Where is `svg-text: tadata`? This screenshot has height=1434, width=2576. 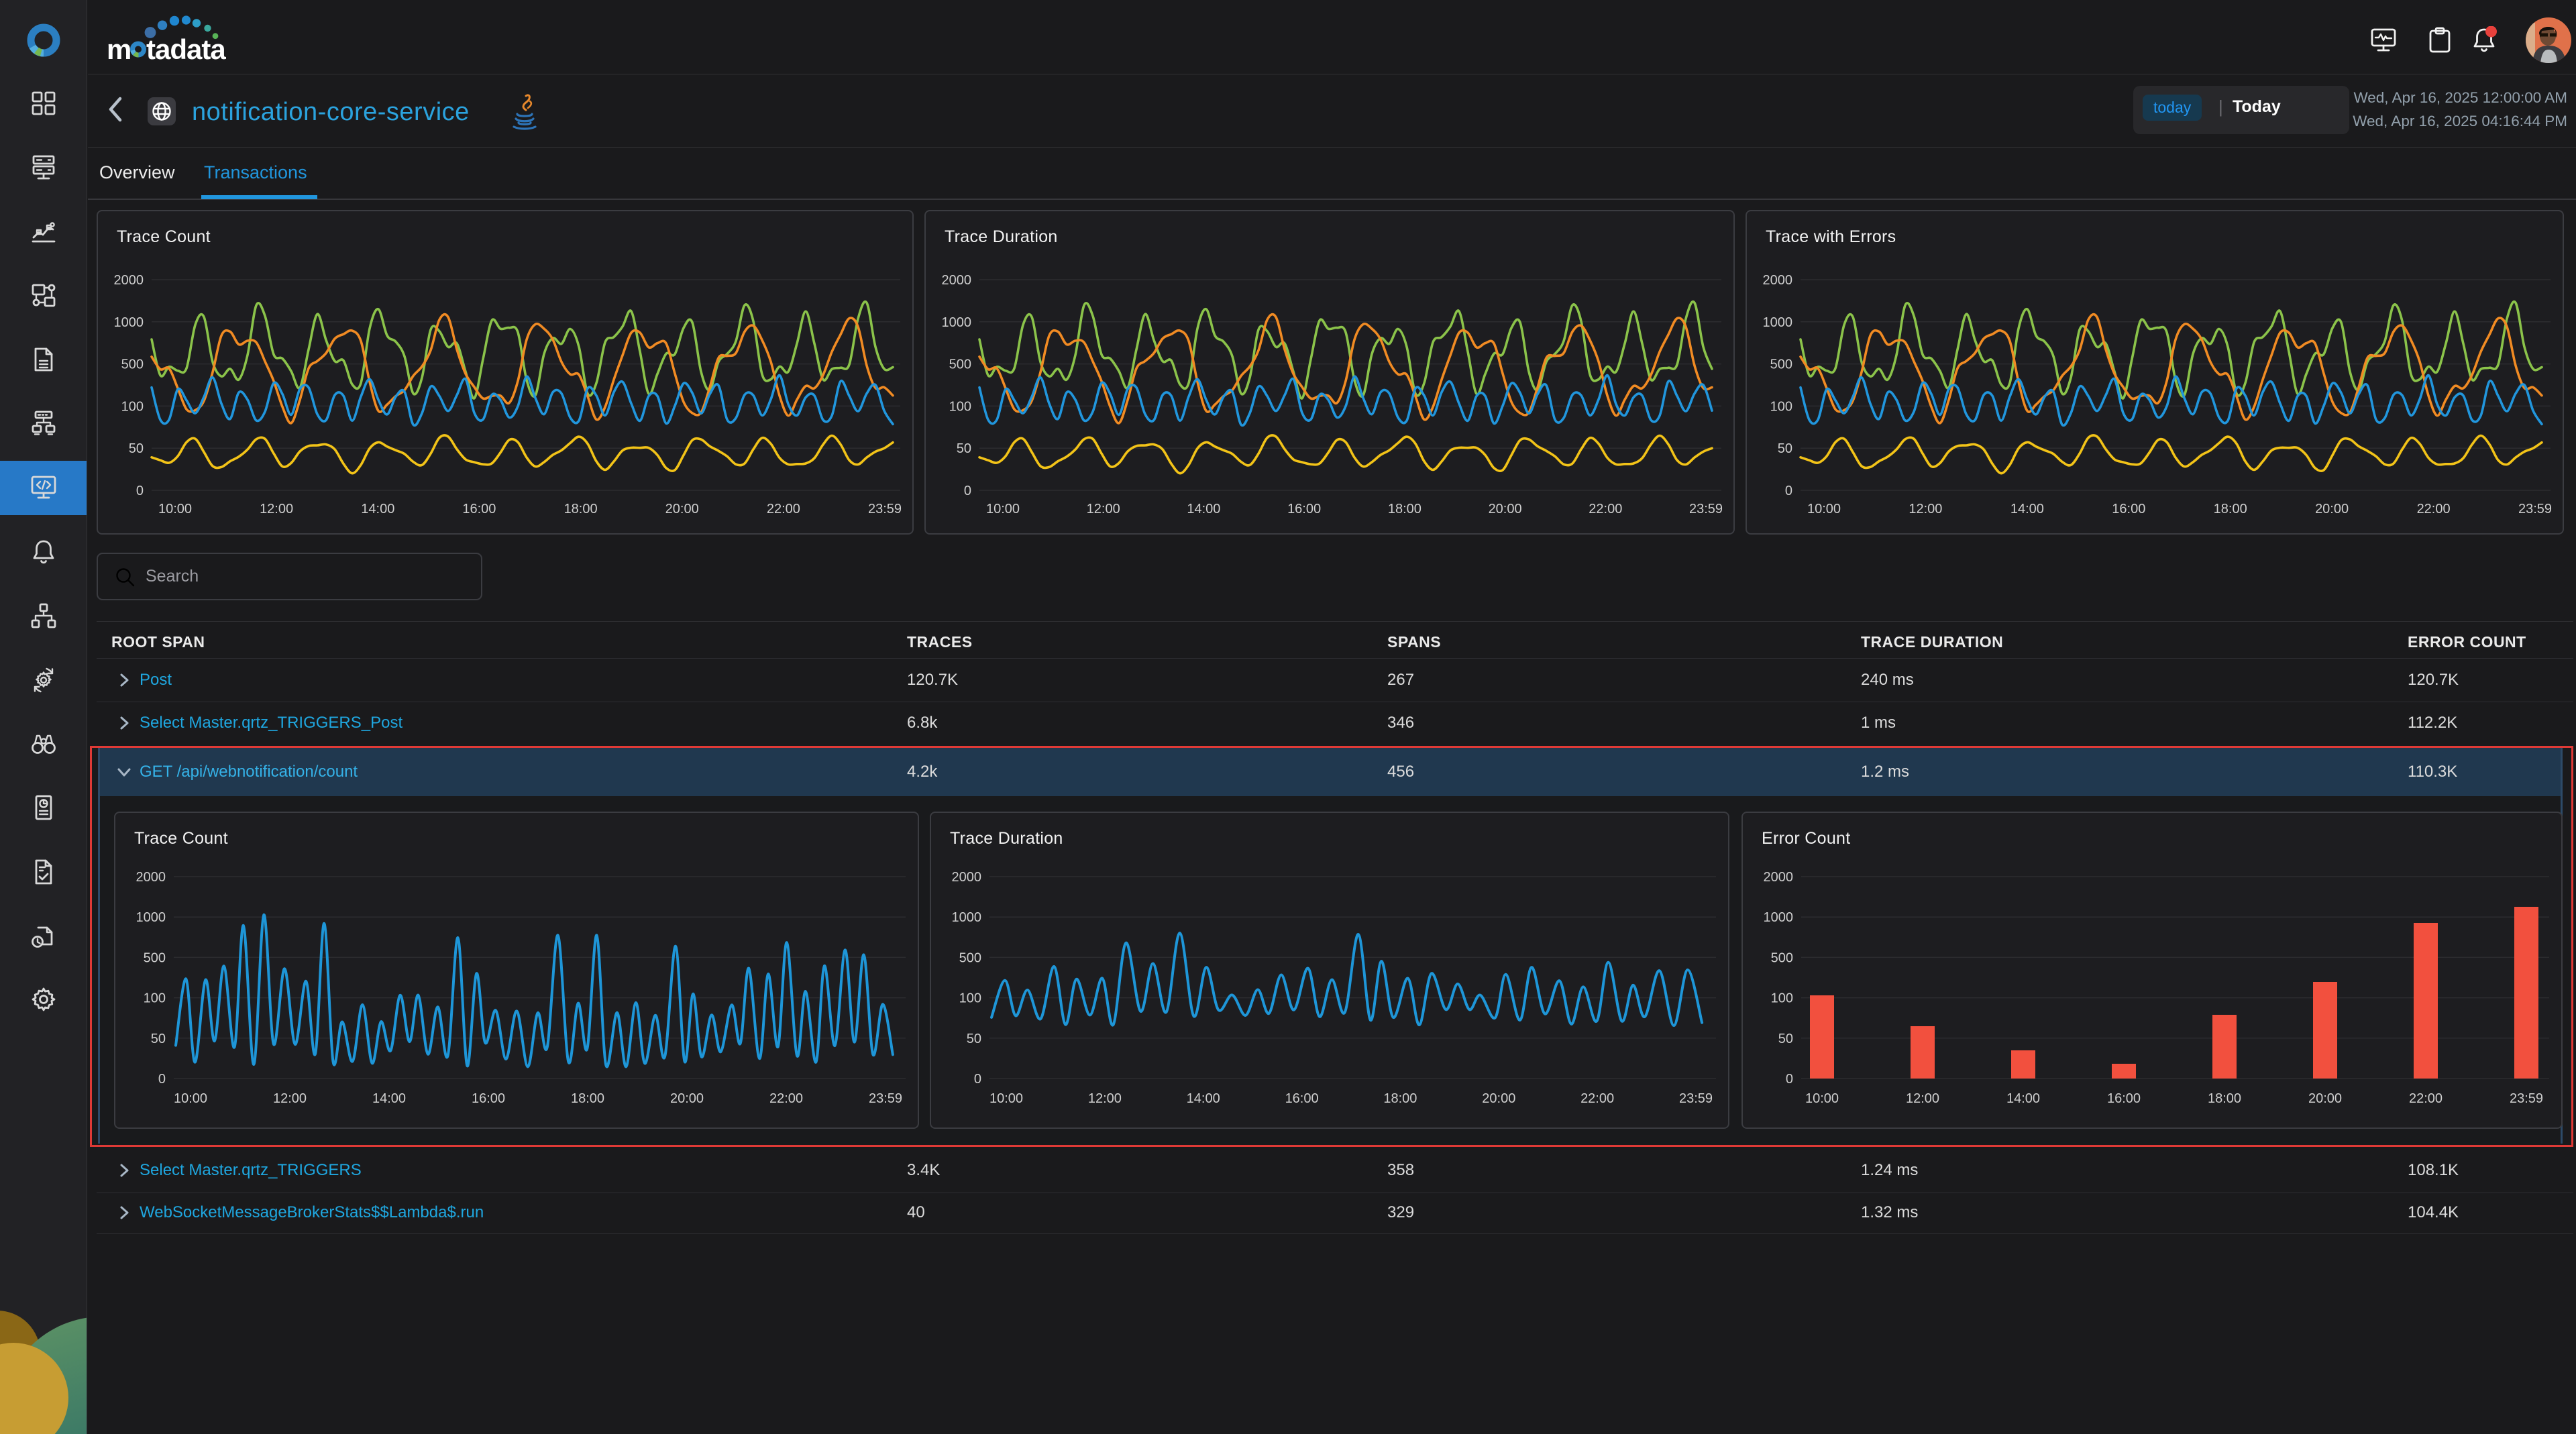
svg-text: tadata is located at coordinates (186, 49).